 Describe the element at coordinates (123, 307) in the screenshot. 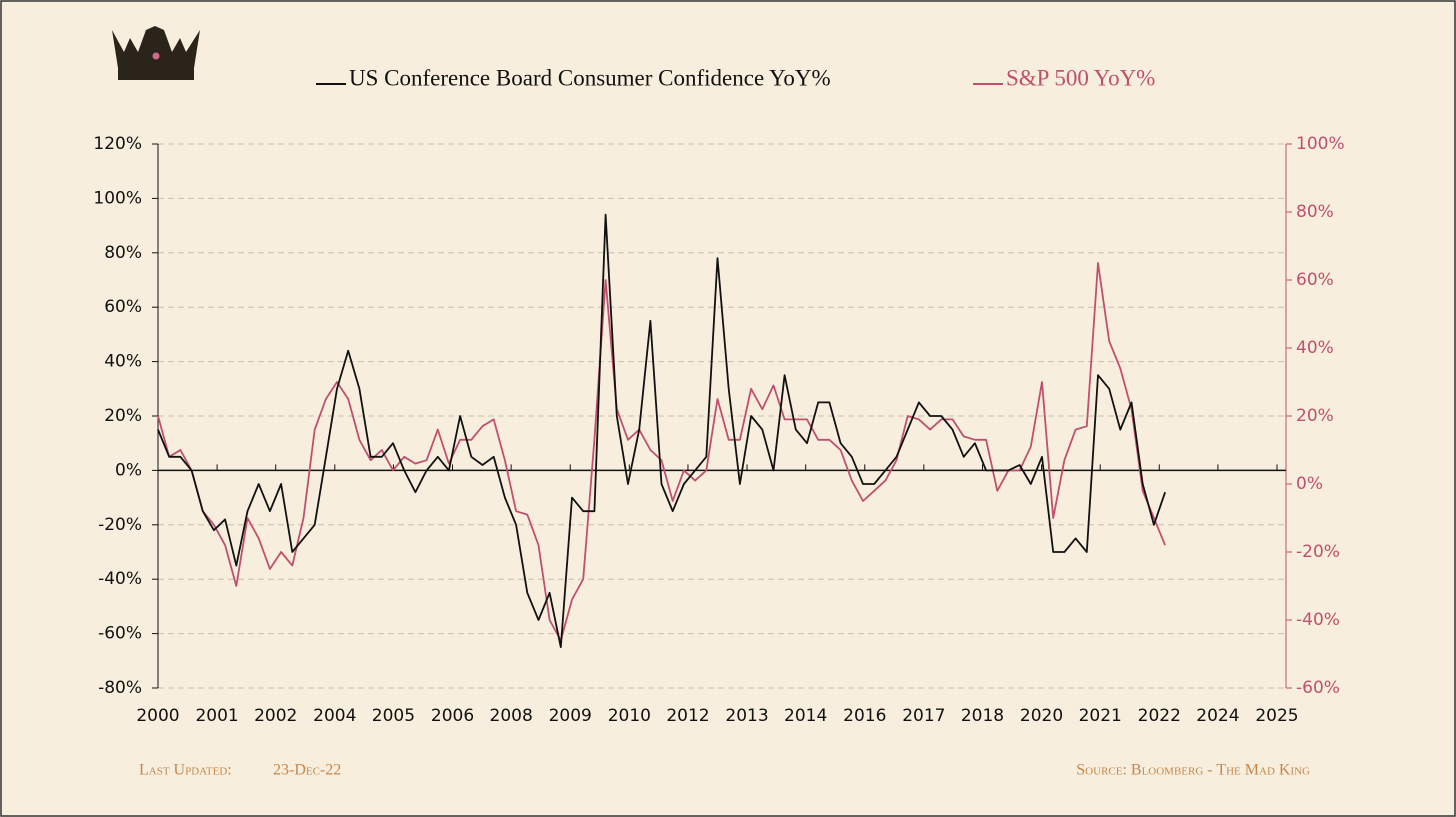

I see `y-tick-label: 60%` at that location.